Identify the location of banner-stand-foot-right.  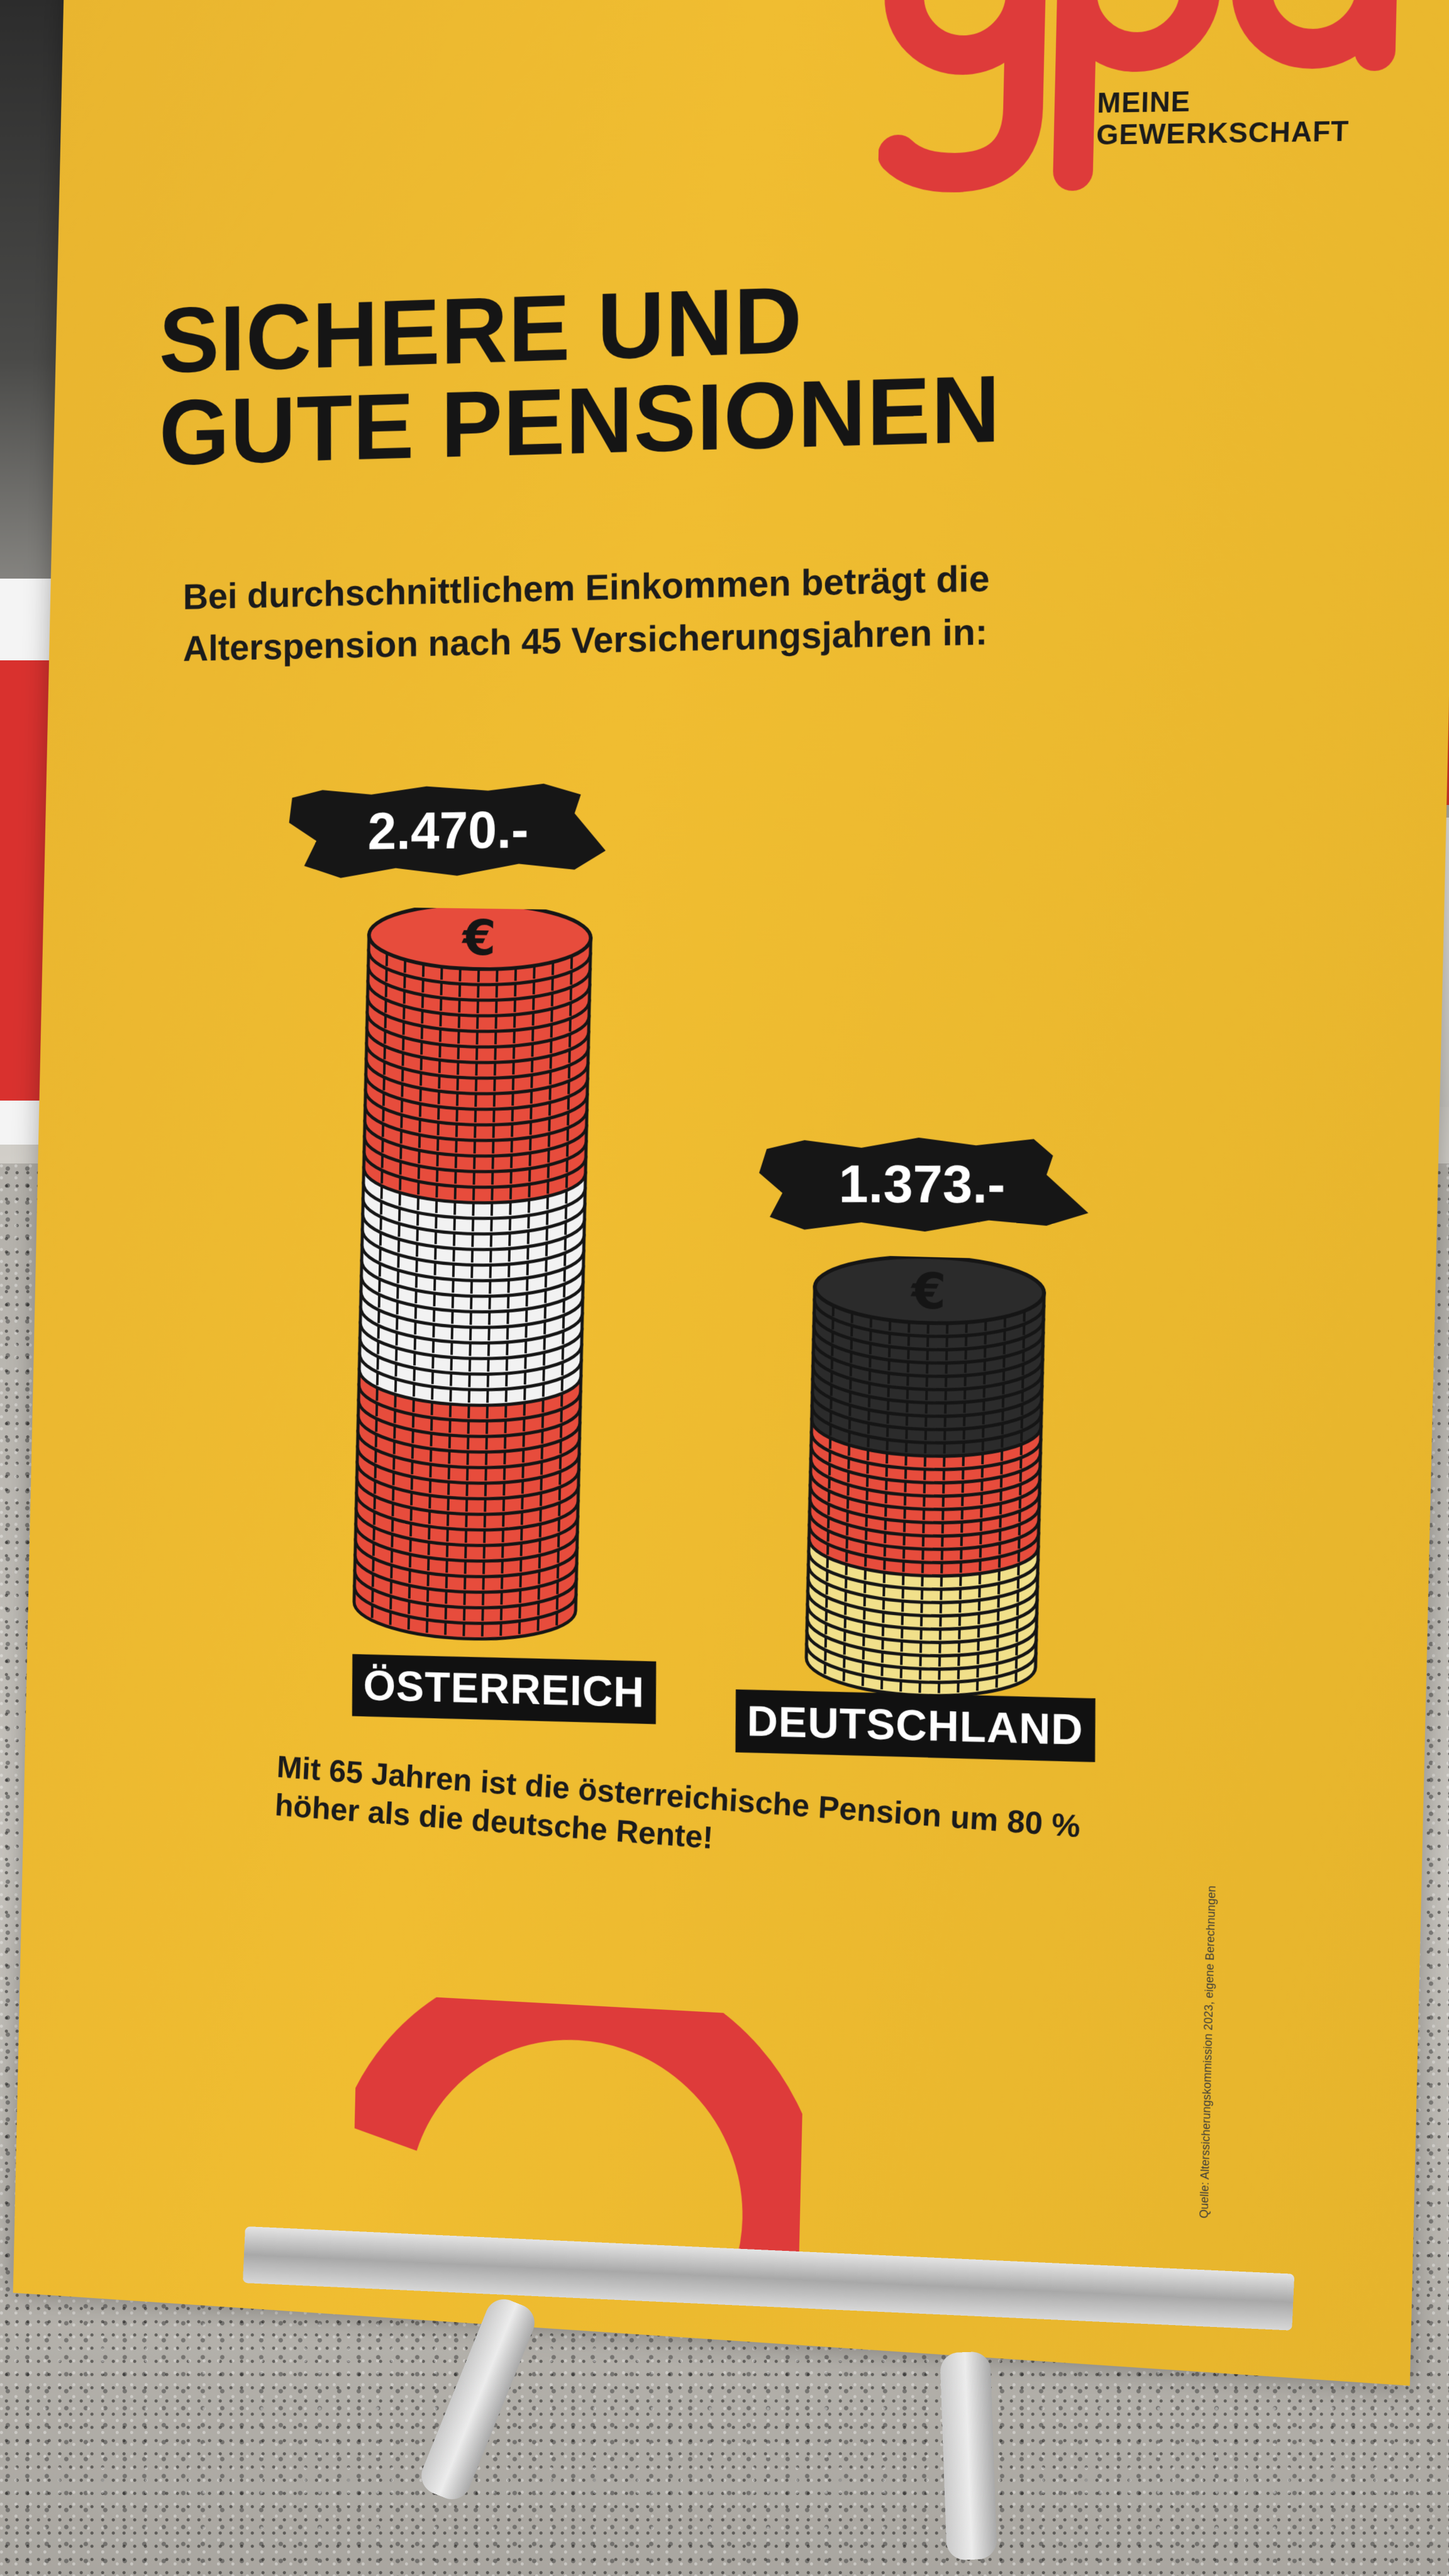
(968, 2456).